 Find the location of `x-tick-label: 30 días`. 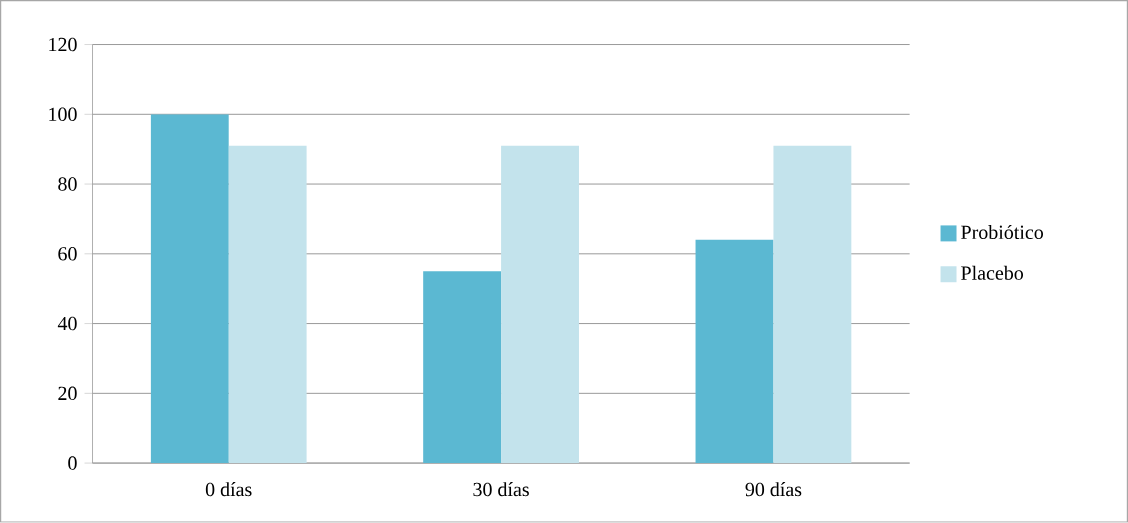

x-tick-label: 30 días is located at coordinates (501, 489).